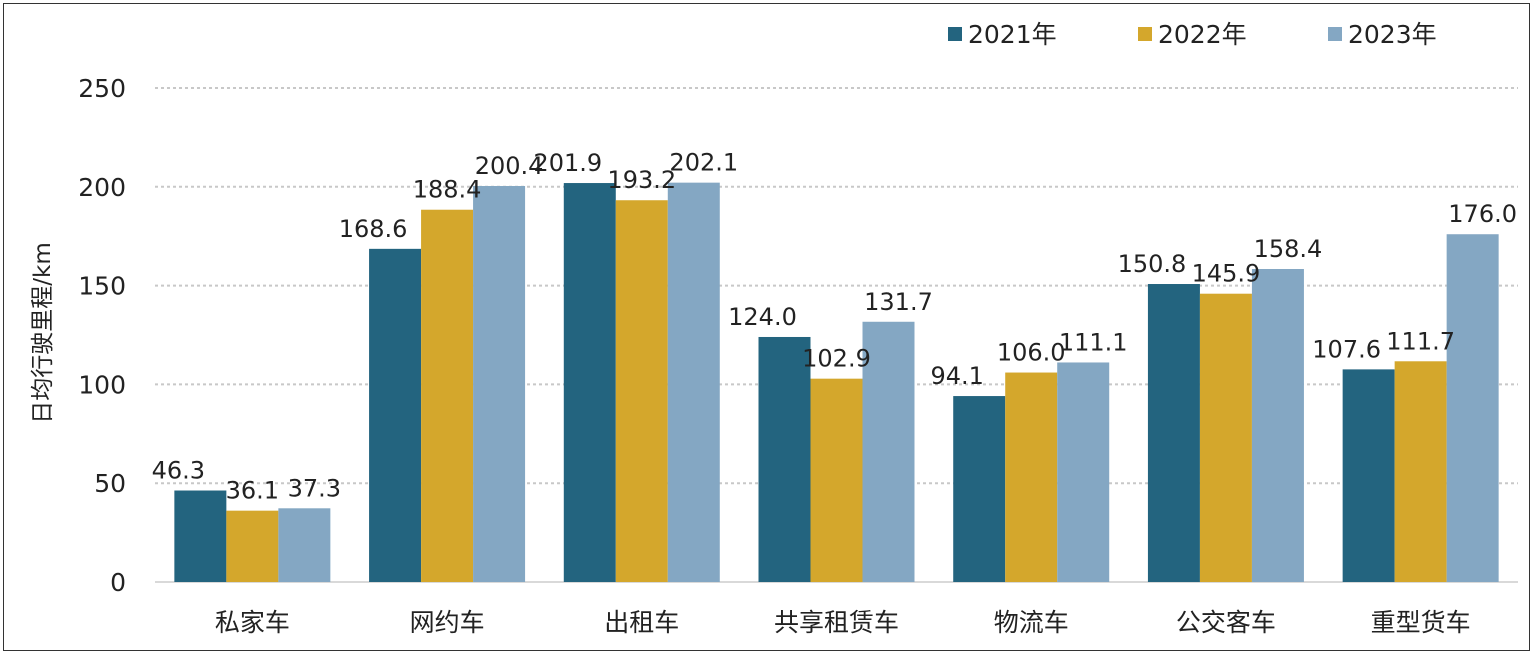  What do you see at coordinates (1093, 342) in the screenshot?
I see `data-label: 111.1` at bounding box center [1093, 342].